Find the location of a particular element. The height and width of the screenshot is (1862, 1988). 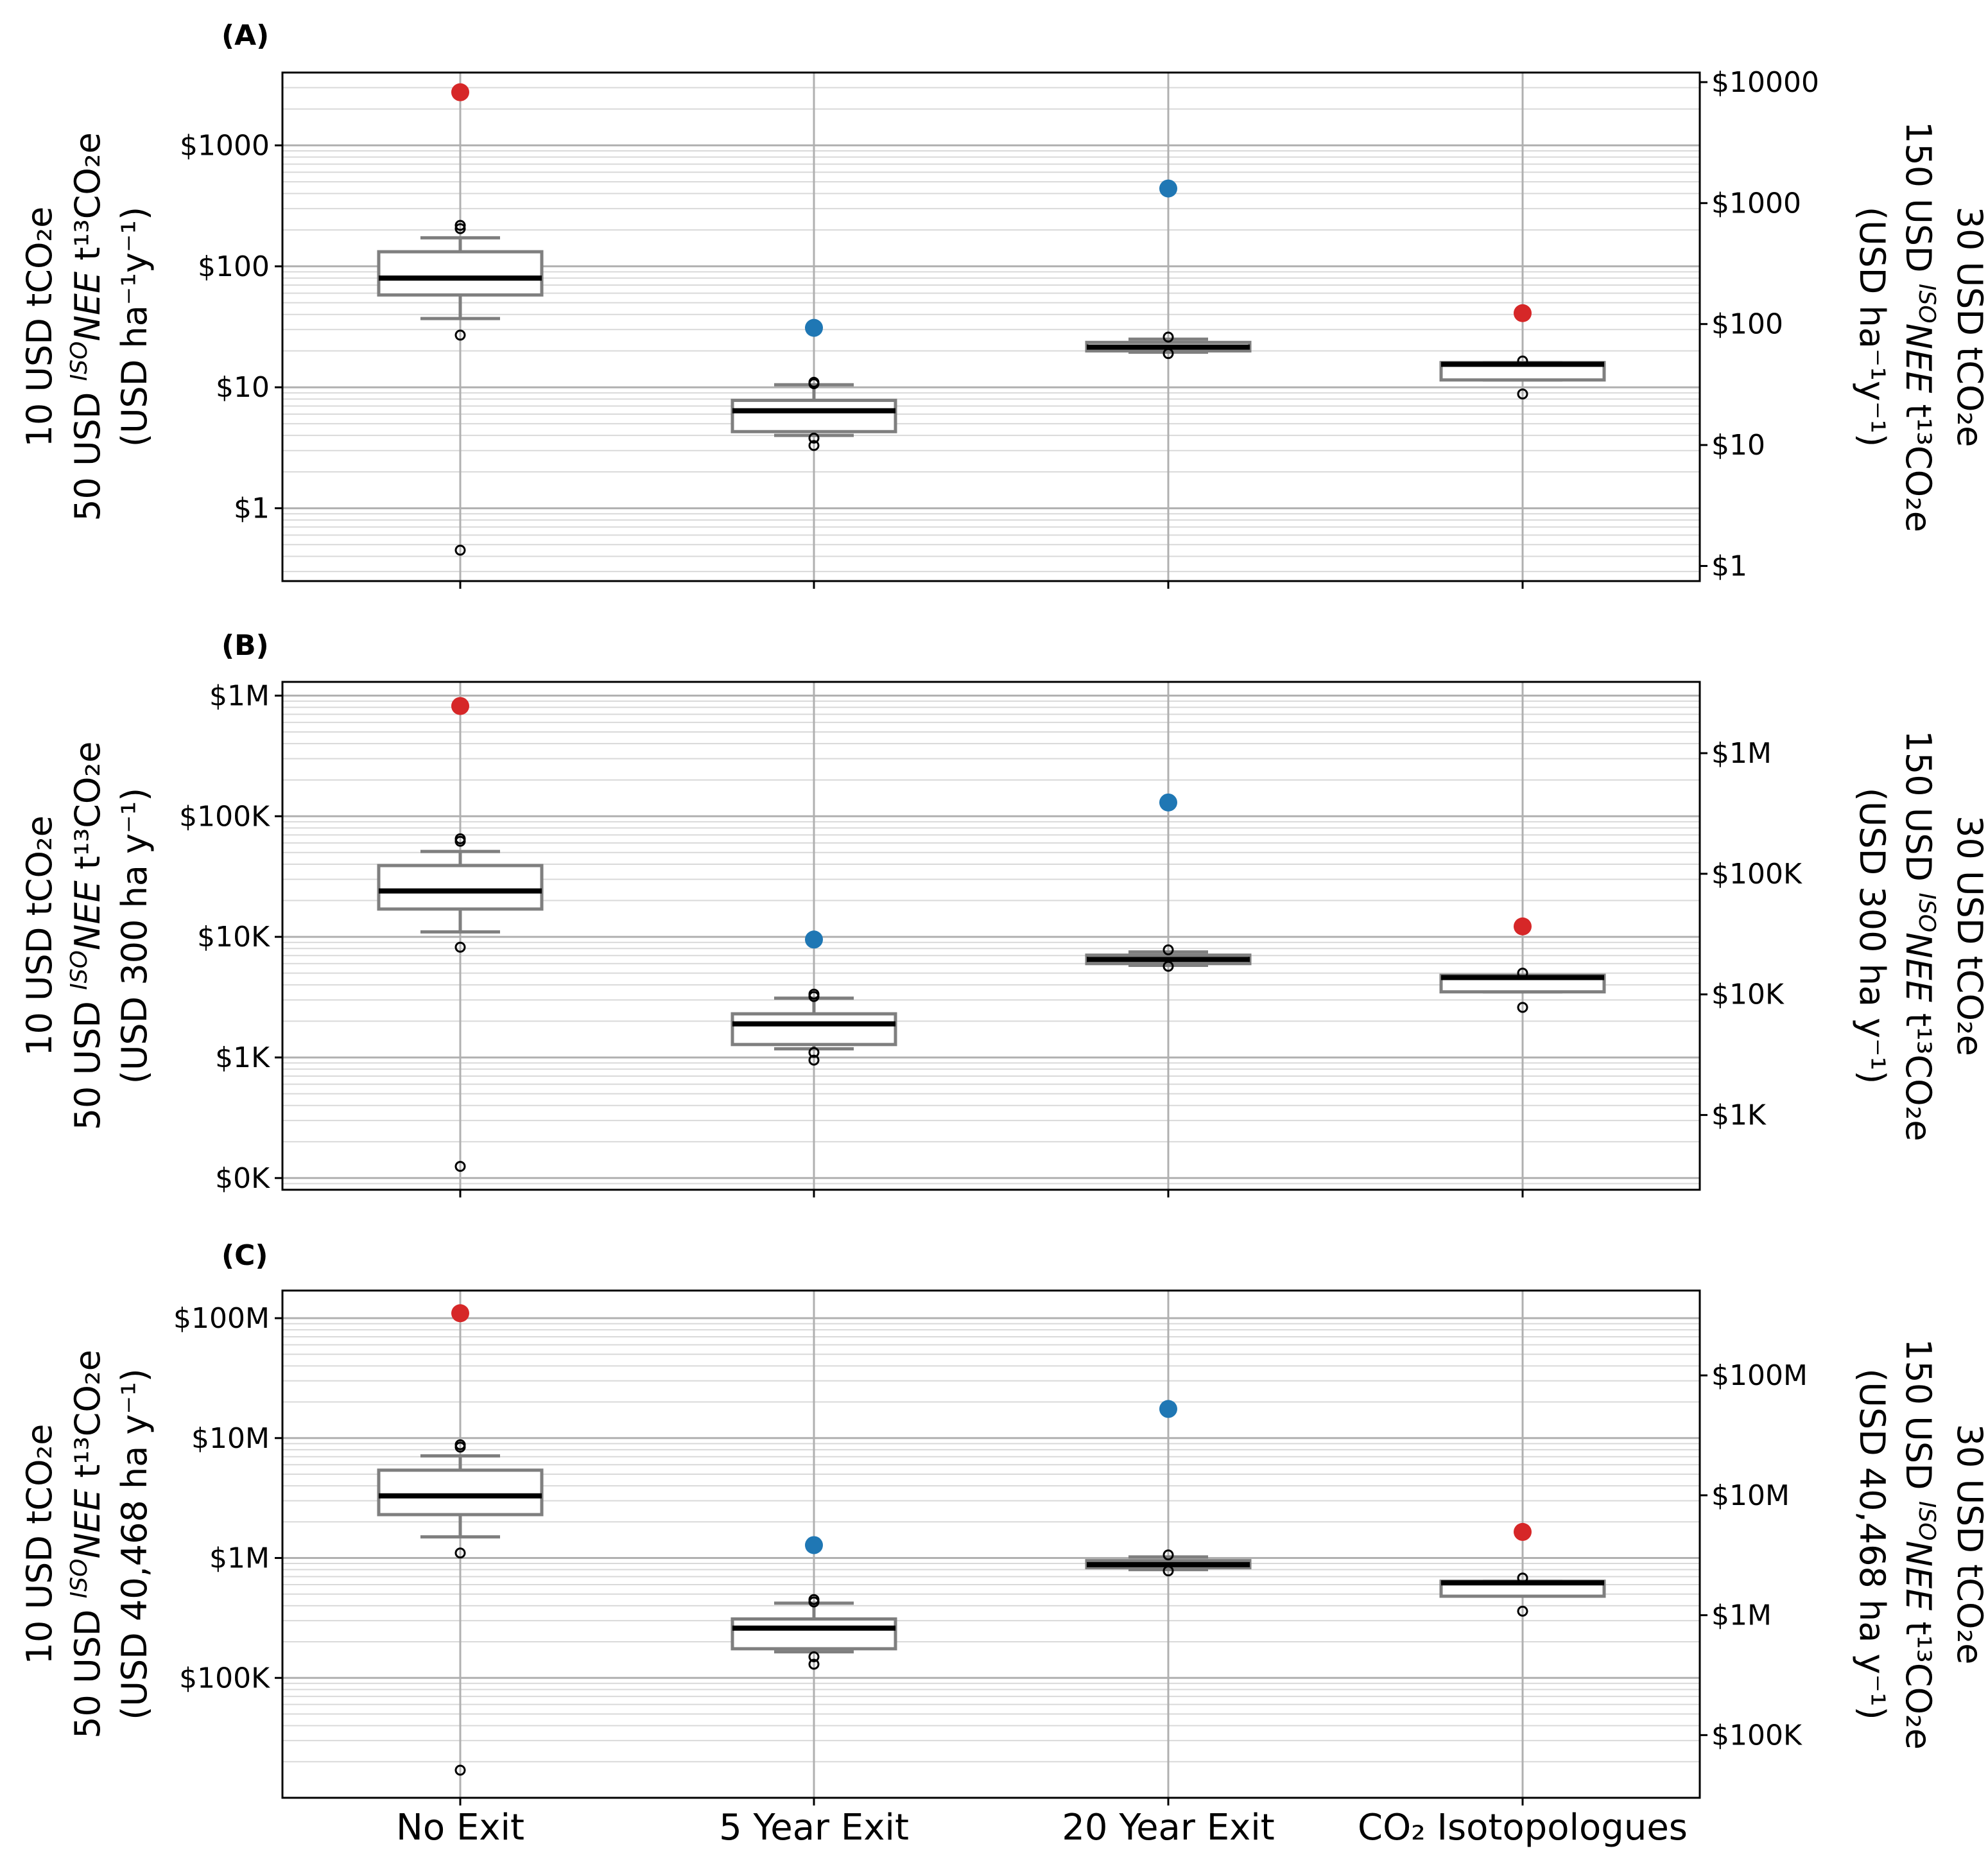

left-tick-label: $1M is located at coordinates (239, 1558).